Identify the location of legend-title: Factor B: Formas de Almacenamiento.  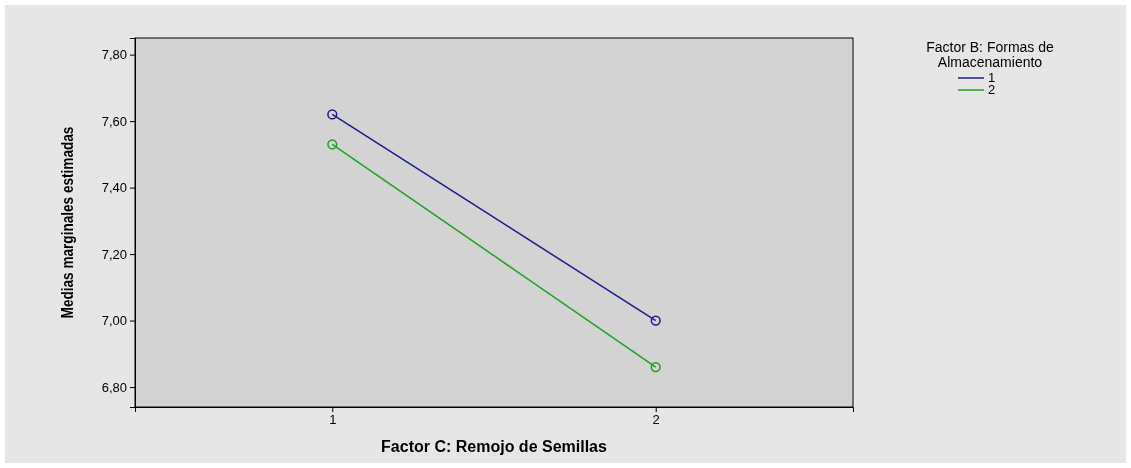
(990, 54).